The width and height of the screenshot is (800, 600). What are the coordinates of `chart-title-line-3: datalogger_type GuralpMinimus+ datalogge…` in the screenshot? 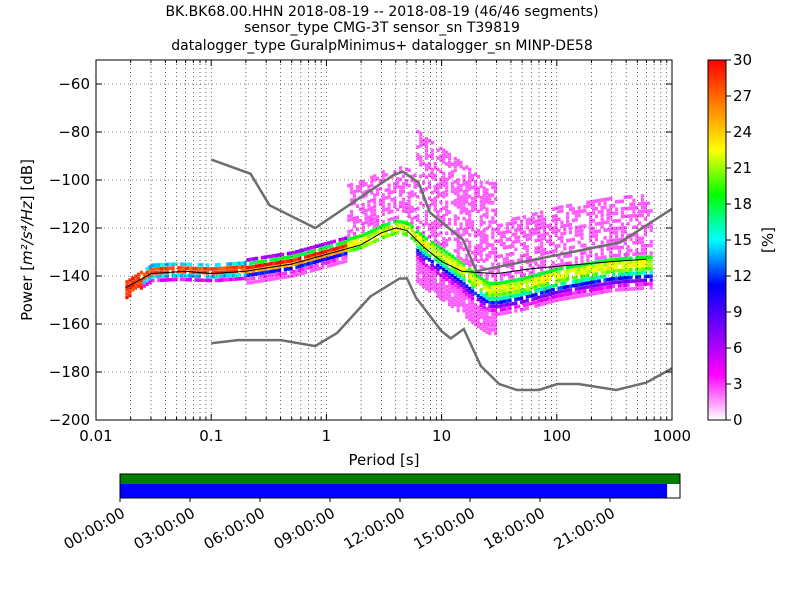 It's located at (381, 46).